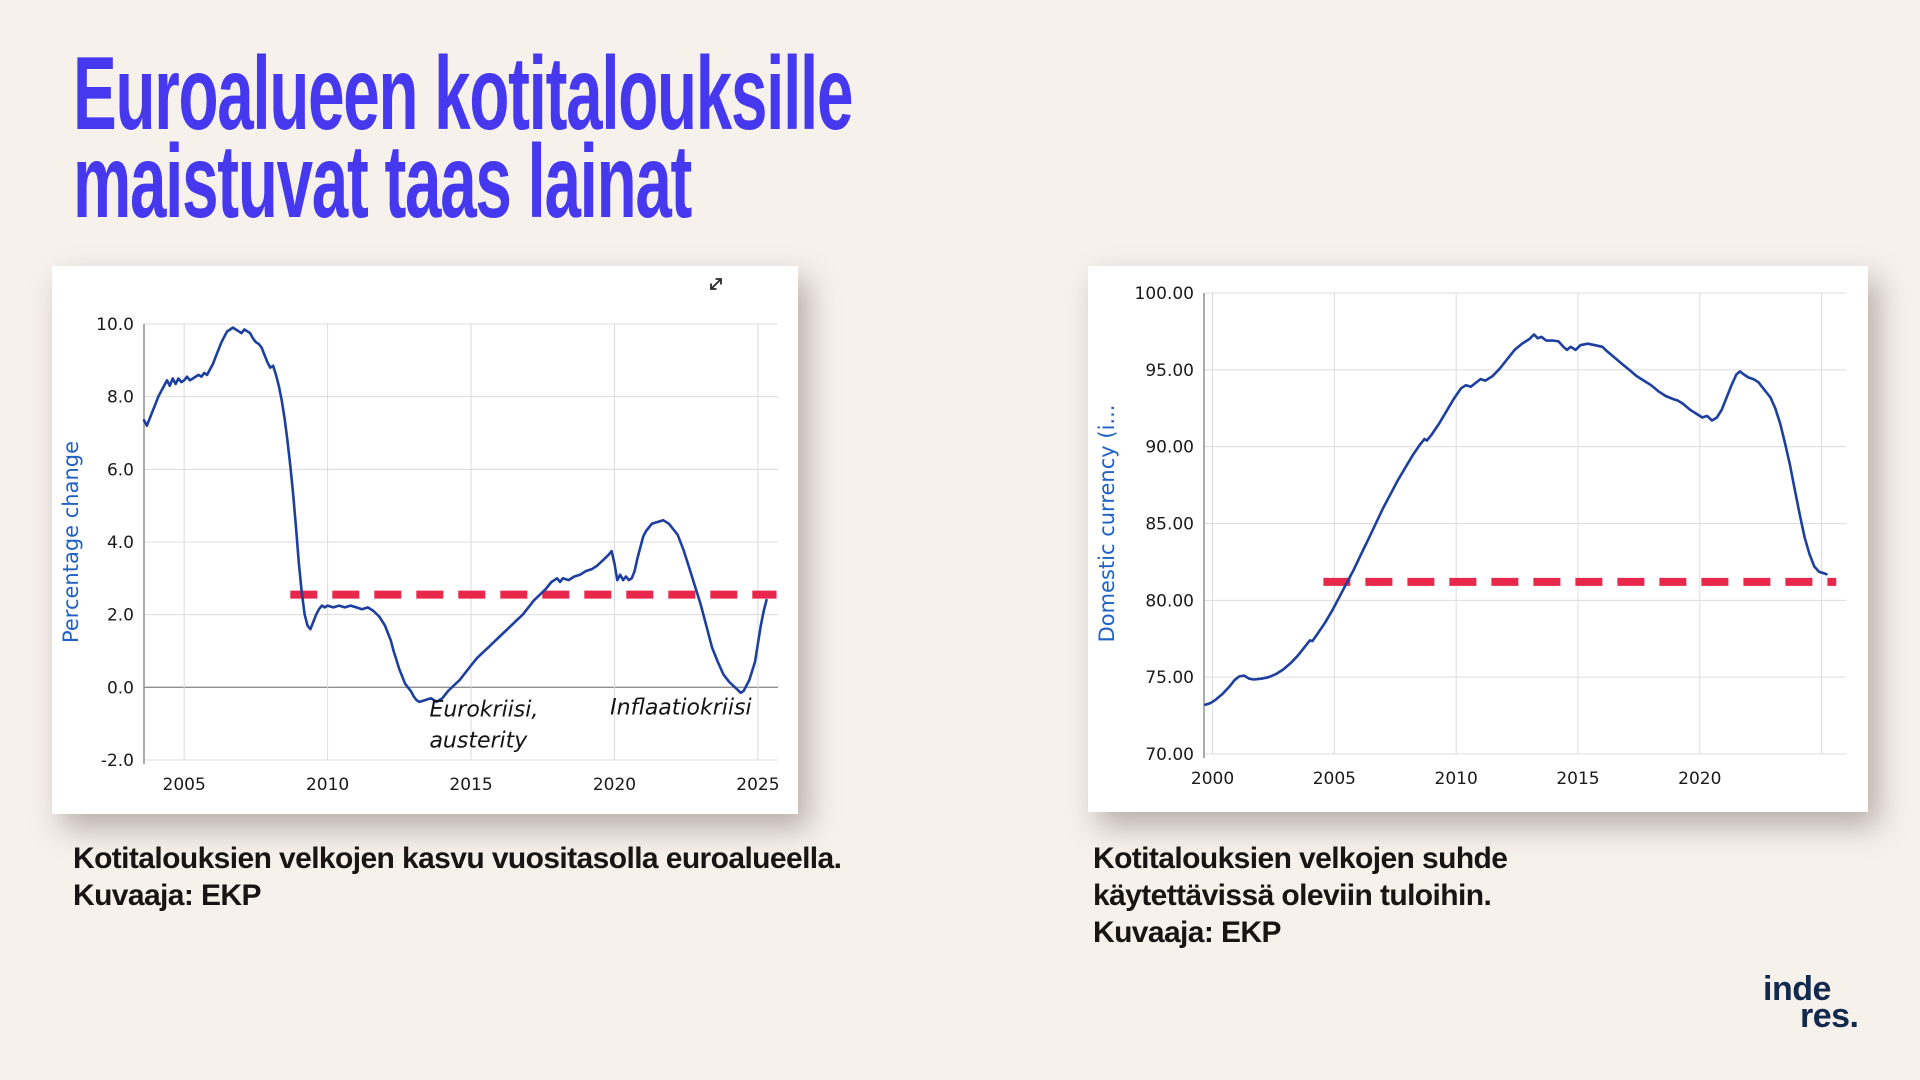  What do you see at coordinates (117, 761) in the screenshot?
I see `y-tick-label: -2.0` at bounding box center [117, 761].